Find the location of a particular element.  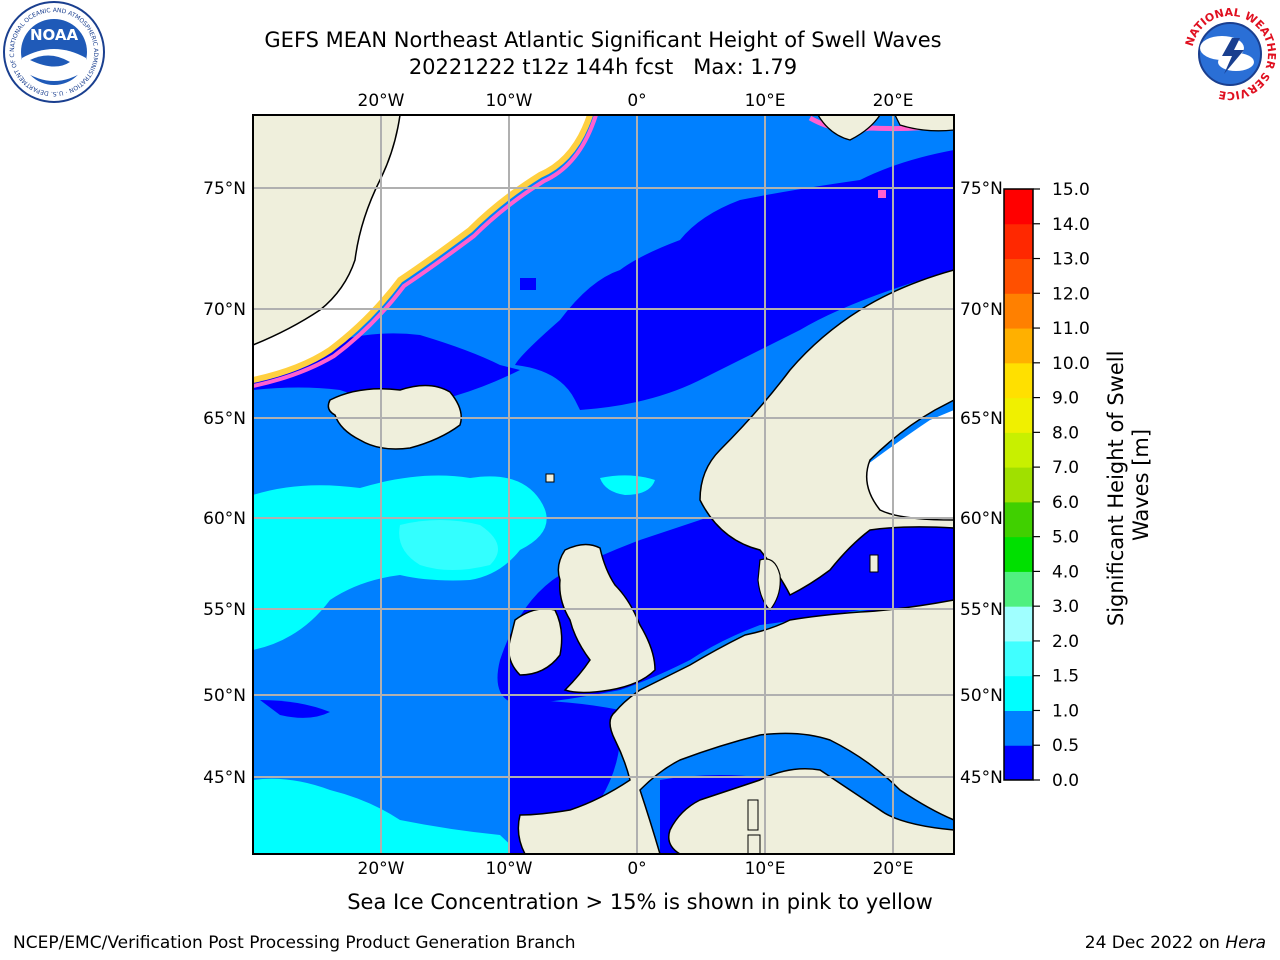

colorbar-tick-label: 8.0 is located at coordinates (1065, 433).